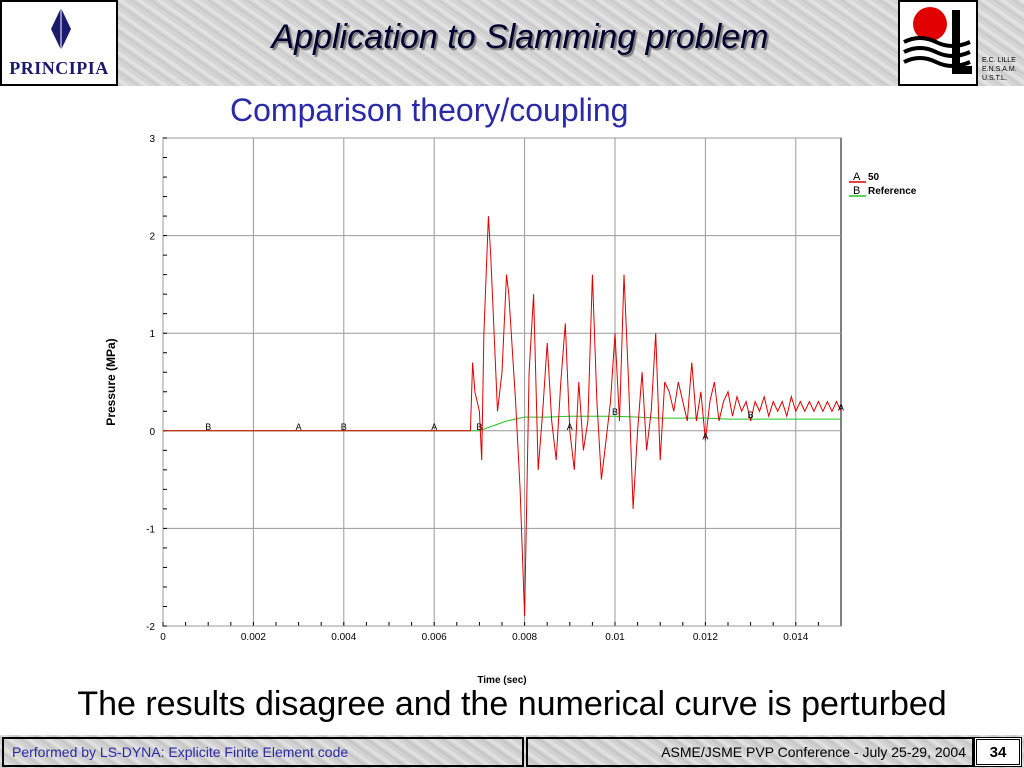  Describe the element at coordinates (152, 139) in the screenshot. I see `y-tick-label: 3` at that location.